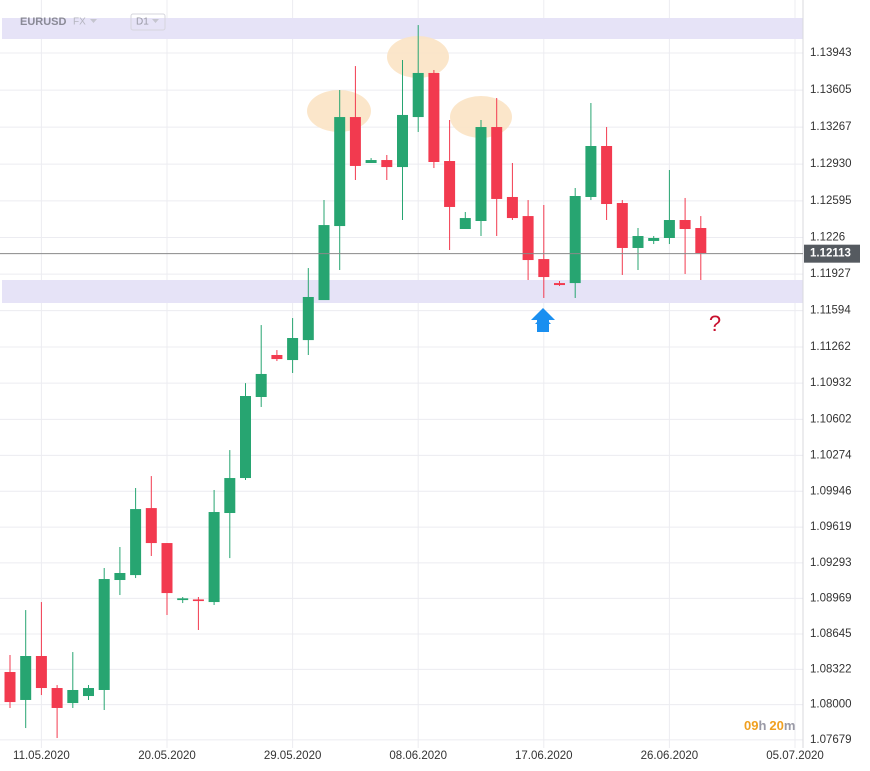 This screenshot has width=870, height=771. What do you see at coordinates (830, 311) in the screenshot?
I see `y-tick-label: 1.11594` at bounding box center [830, 311].